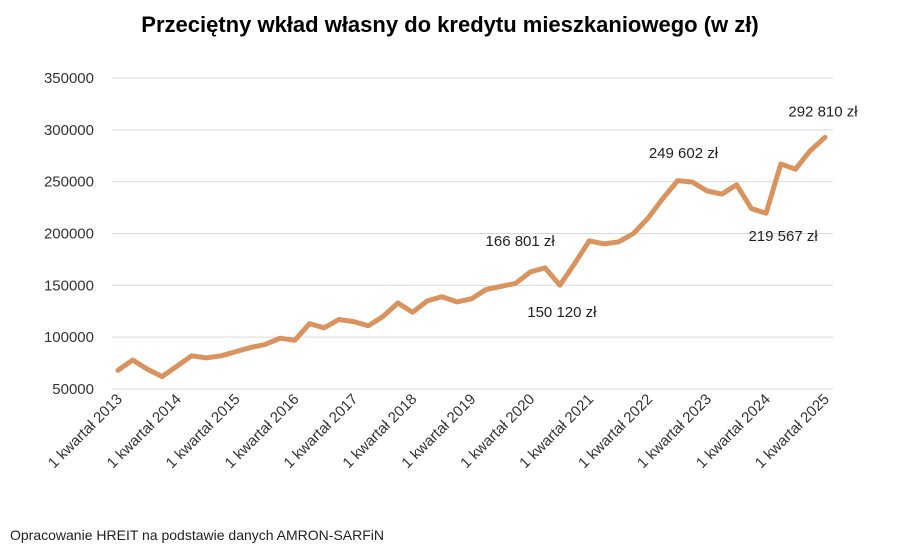  What do you see at coordinates (521, 241) in the screenshot?
I see `data-label: 166 801 zł` at bounding box center [521, 241].